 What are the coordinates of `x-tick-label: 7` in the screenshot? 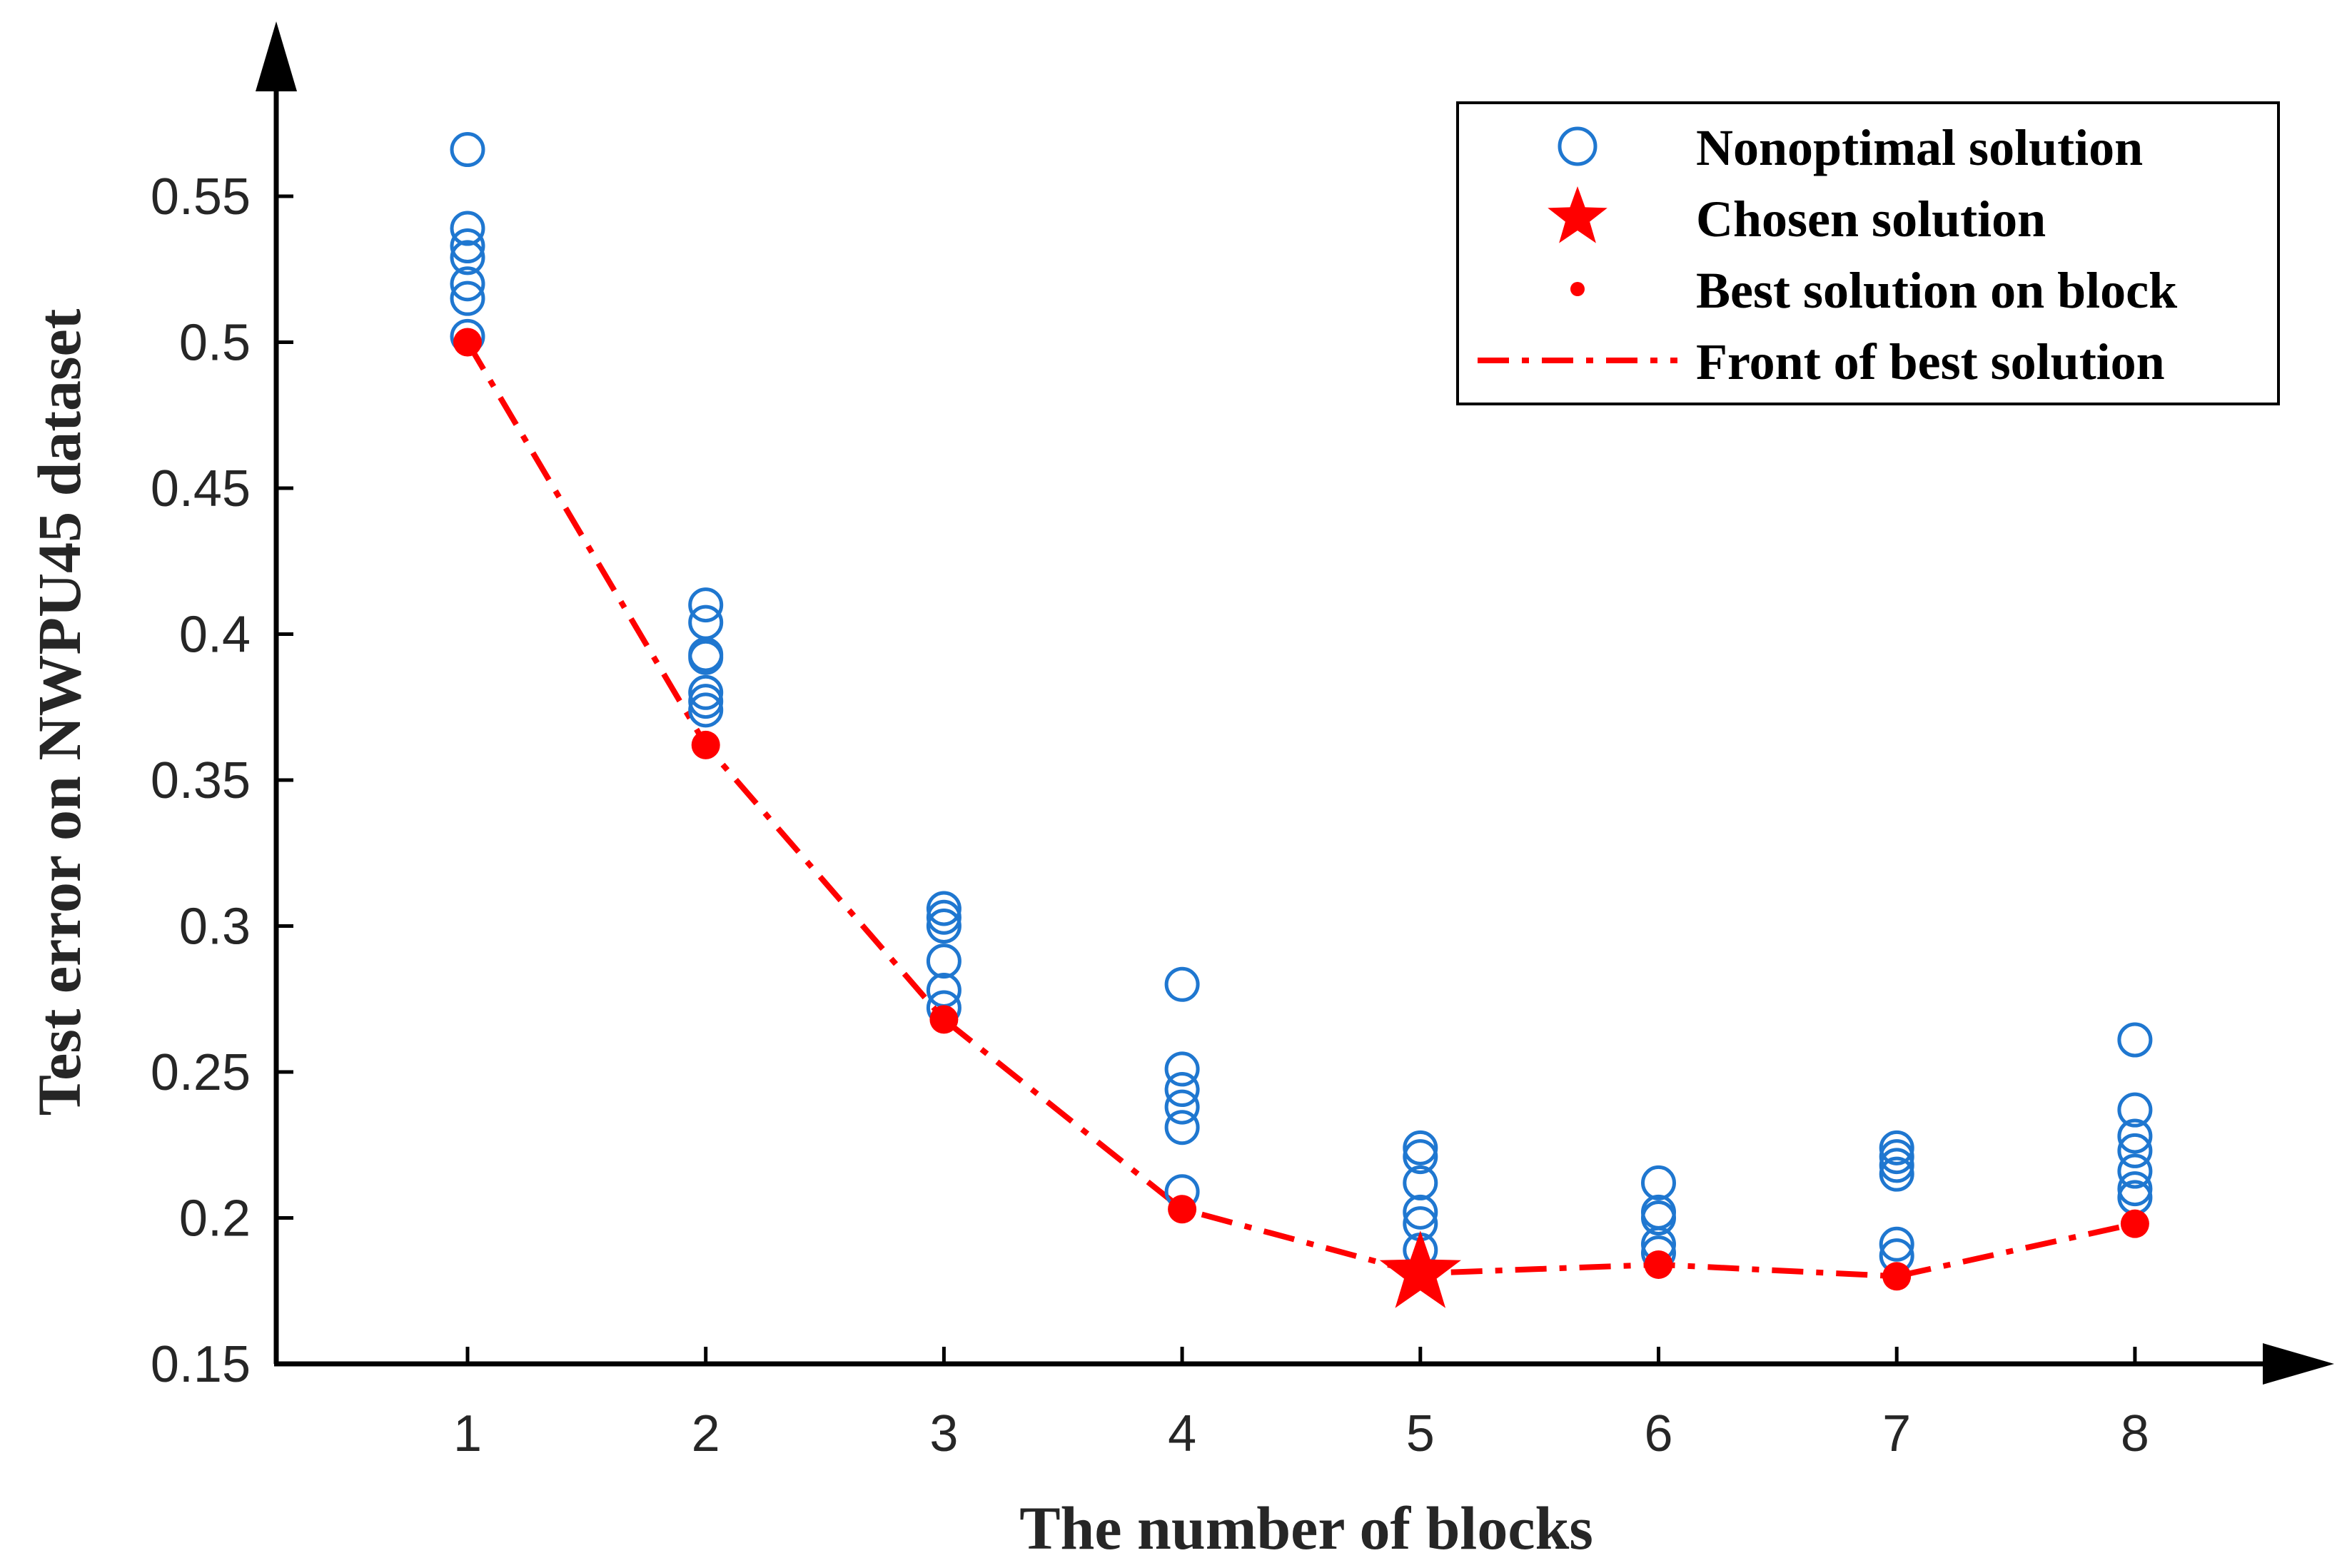 It's located at (1896, 1433).